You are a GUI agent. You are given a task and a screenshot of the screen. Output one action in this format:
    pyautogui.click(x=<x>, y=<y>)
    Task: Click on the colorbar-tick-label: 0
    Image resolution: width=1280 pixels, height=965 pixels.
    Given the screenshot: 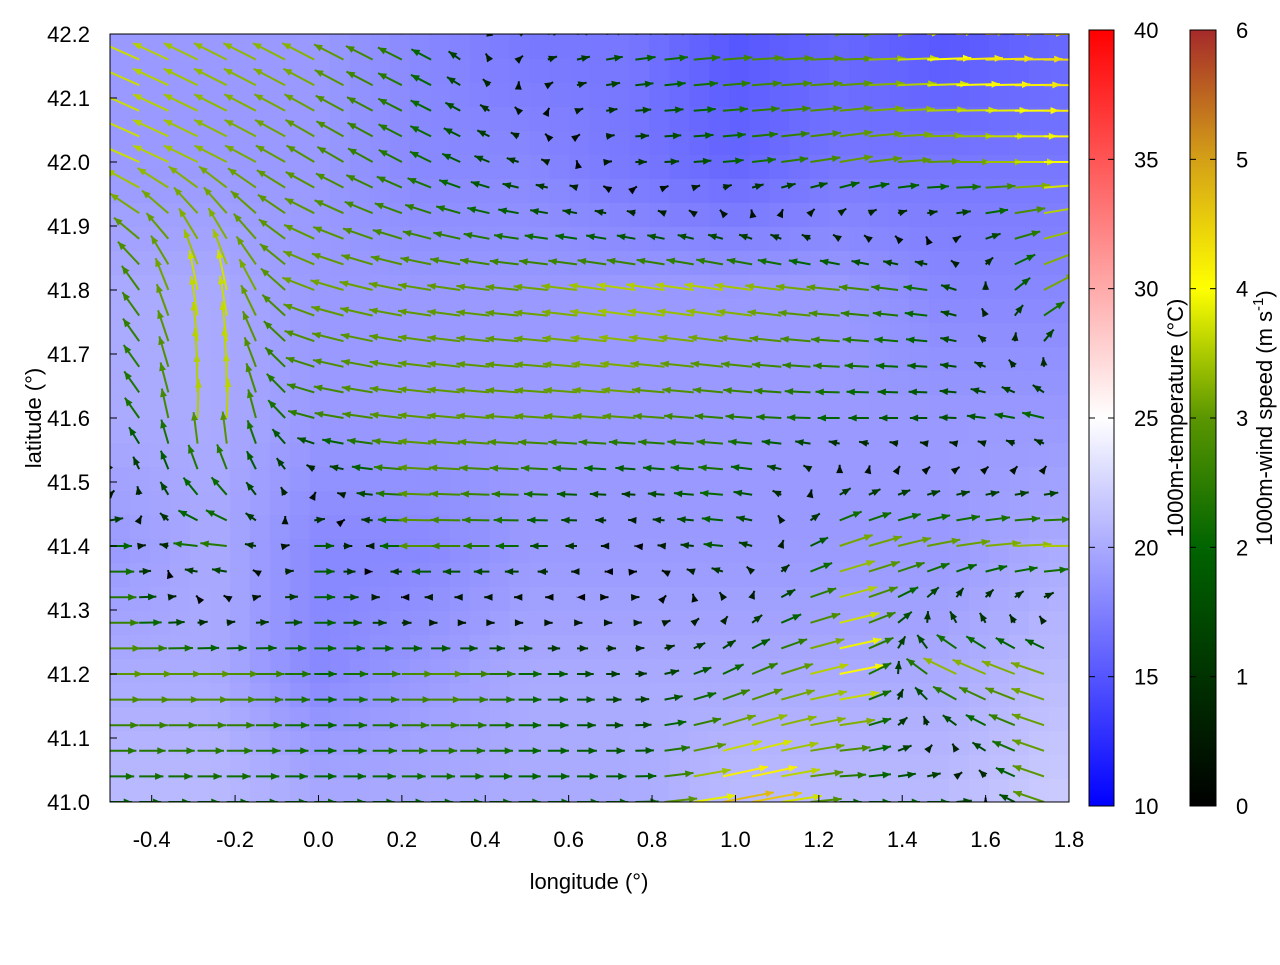 What is the action you would take?
    pyautogui.click(x=1242, y=806)
    